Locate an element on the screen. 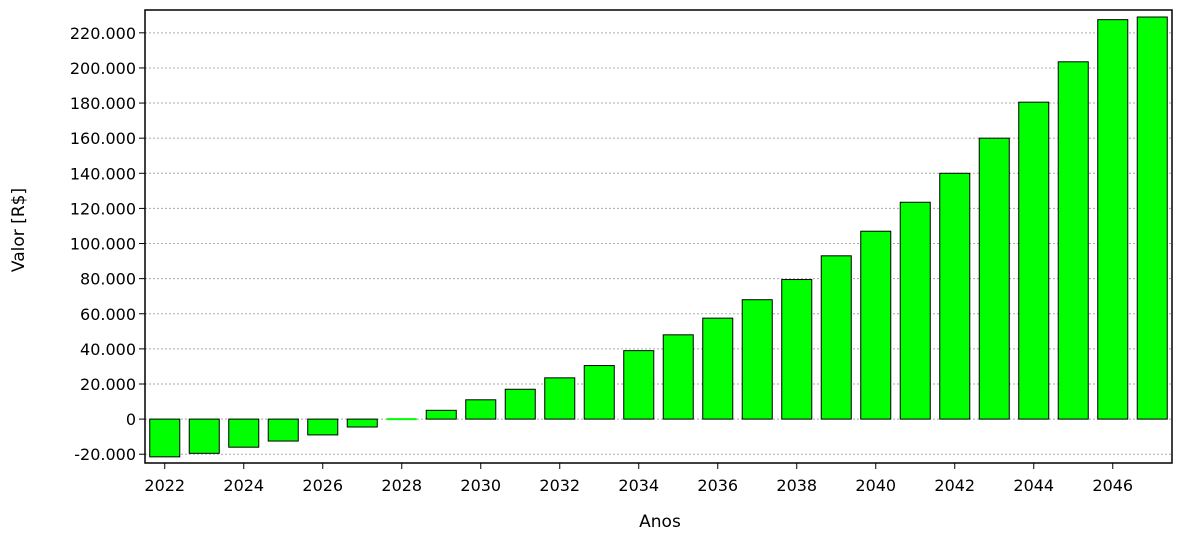 The image size is (1181, 535). x-tick-label: 2040 is located at coordinates (875, 485).